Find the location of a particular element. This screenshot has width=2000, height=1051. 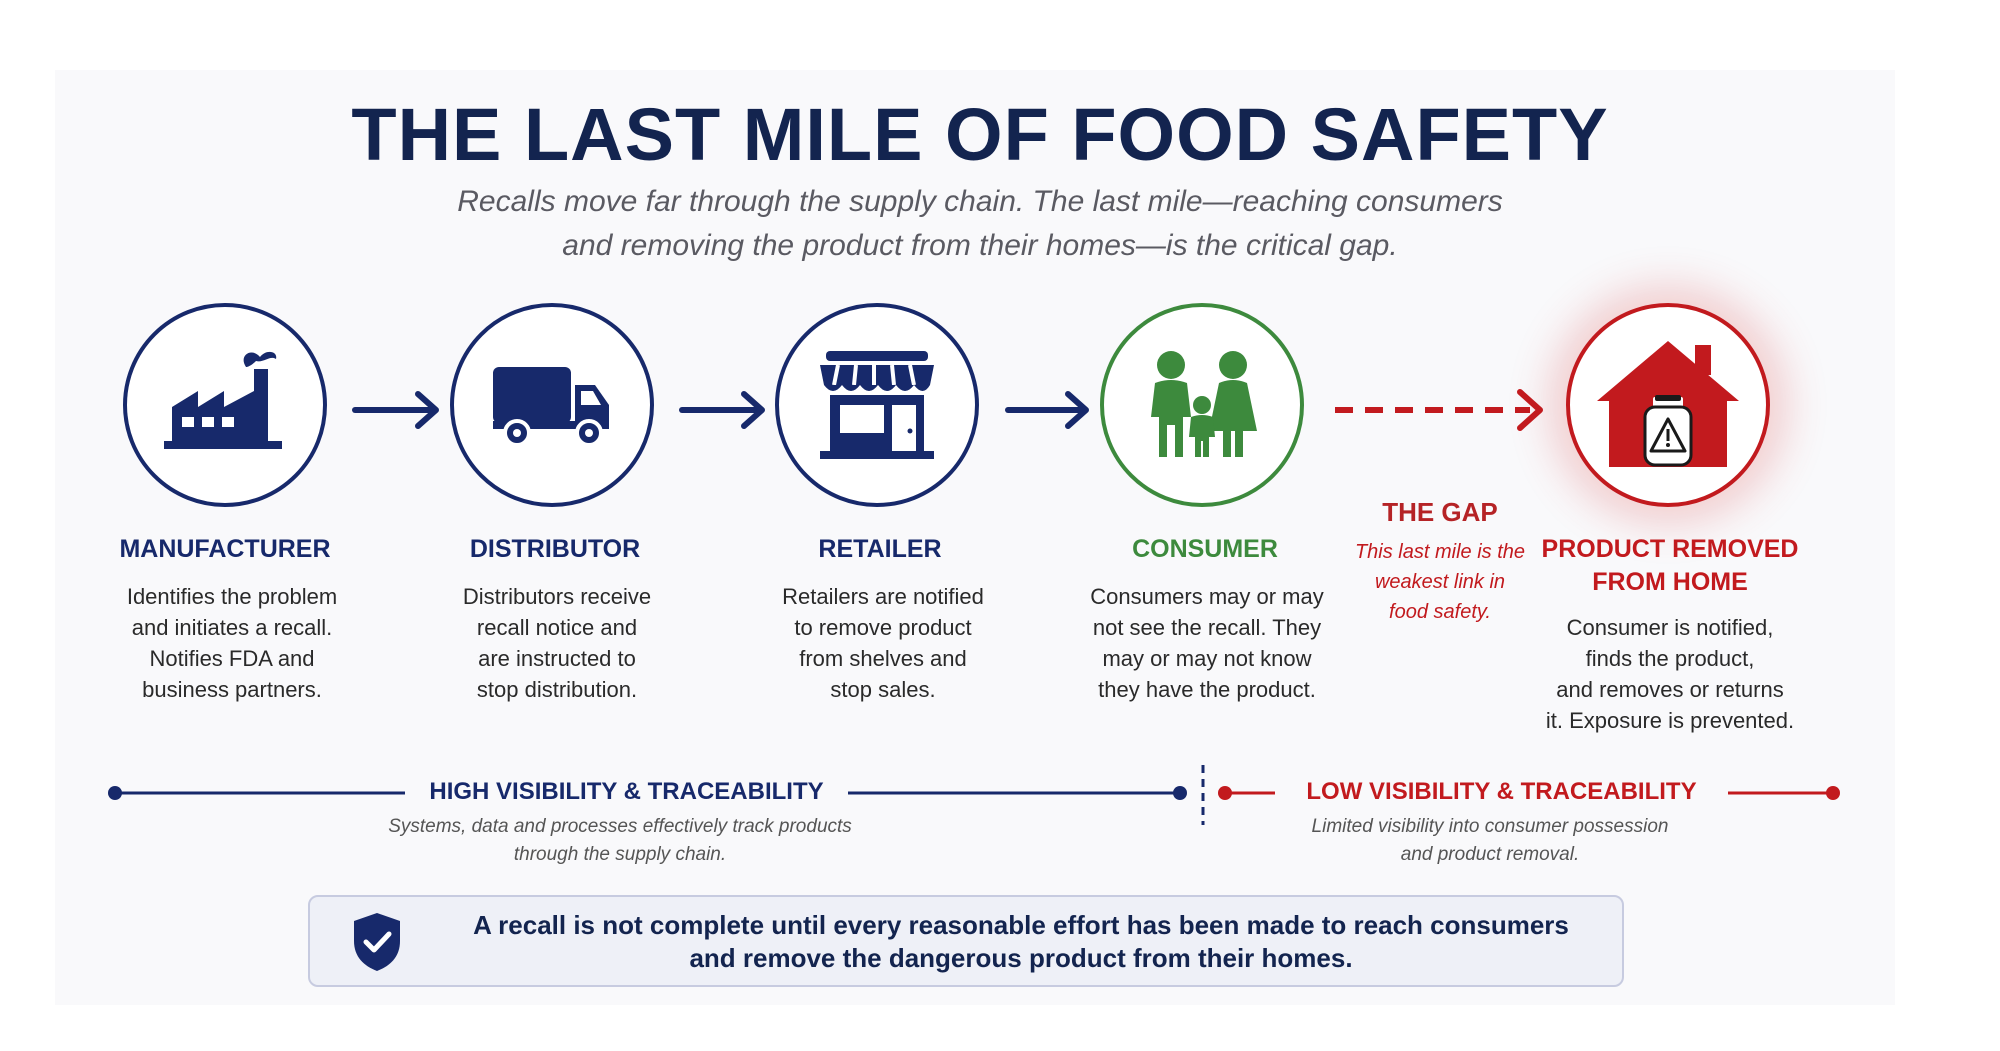

product-removed-circle is located at coordinates (1668, 405).